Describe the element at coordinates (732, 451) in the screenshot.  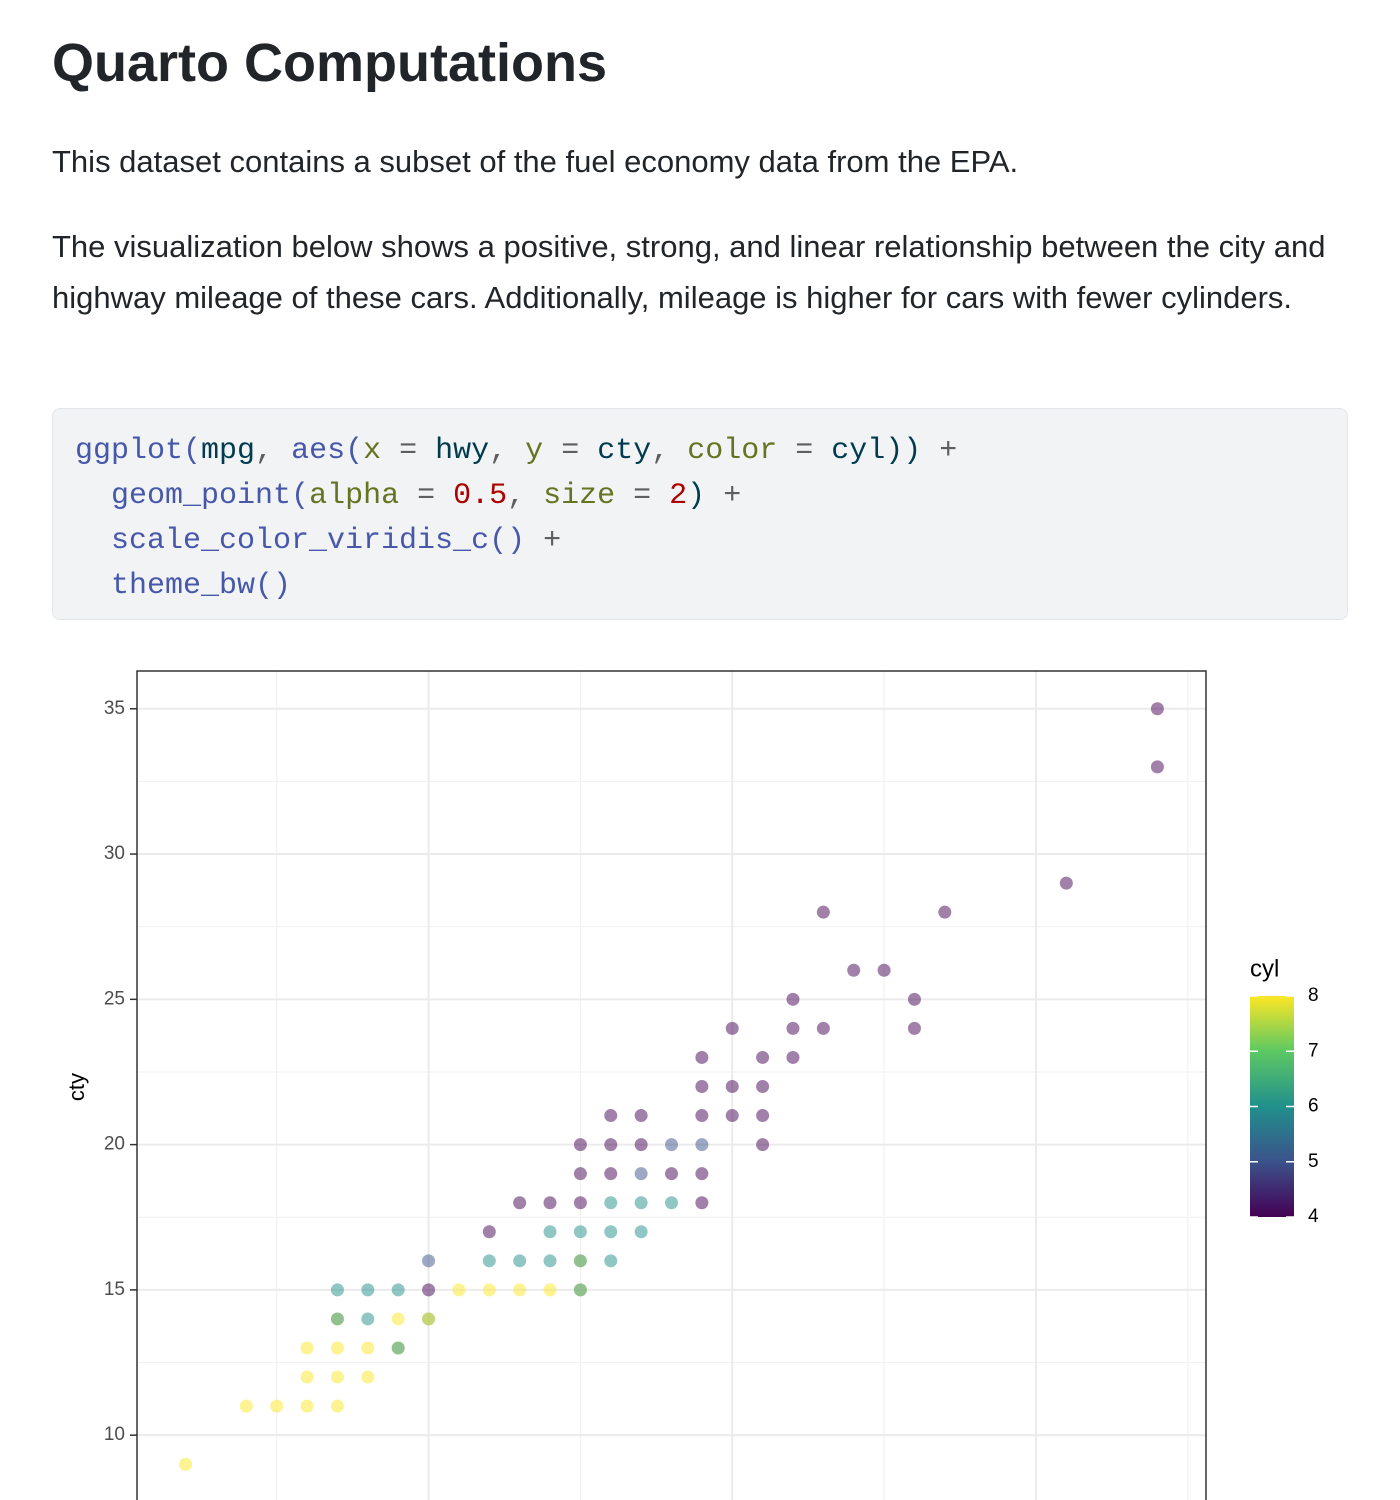
I see `code-token: color` at that location.